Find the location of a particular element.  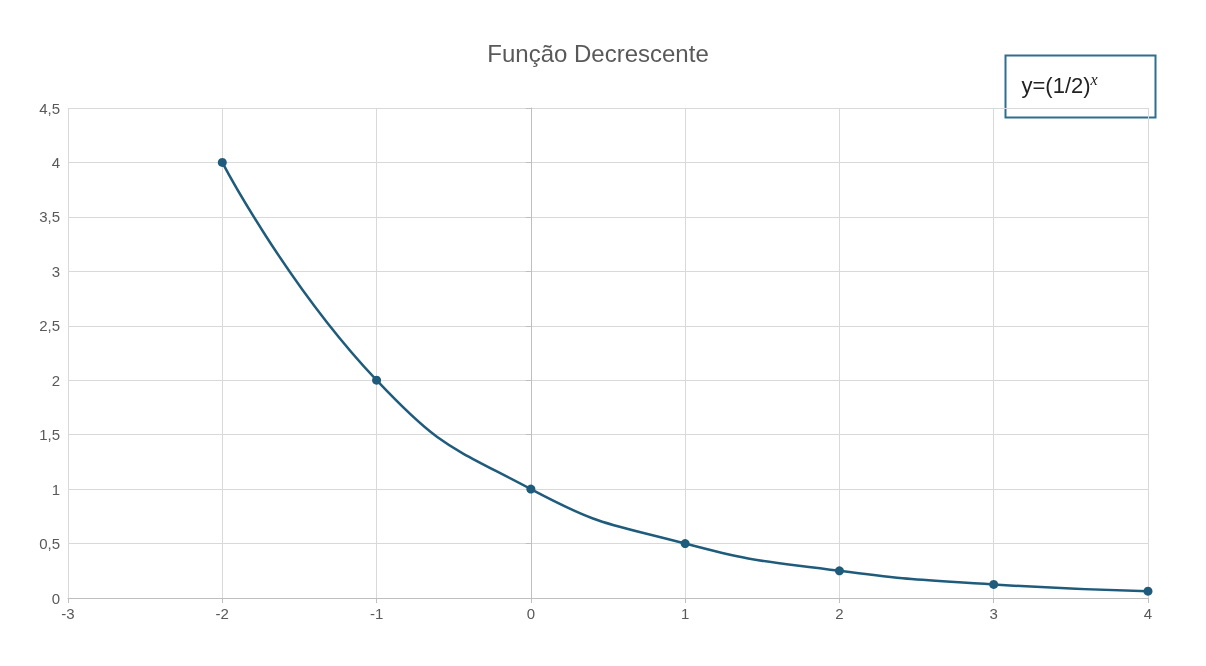

y-tick-label: 3,5 is located at coordinates (49, 217).